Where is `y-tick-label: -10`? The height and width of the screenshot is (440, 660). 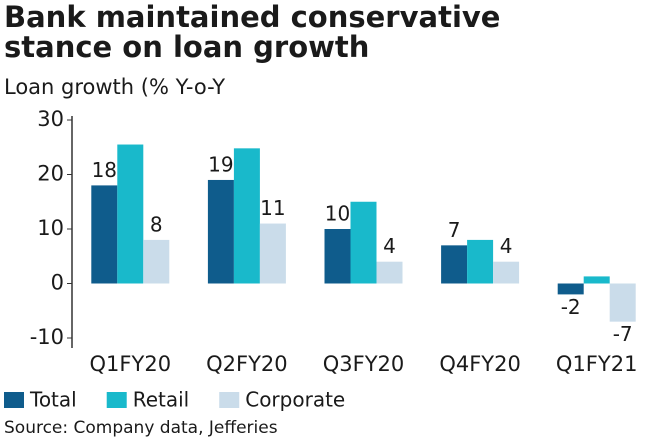
y-tick-label: -10 is located at coordinates (47, 337).